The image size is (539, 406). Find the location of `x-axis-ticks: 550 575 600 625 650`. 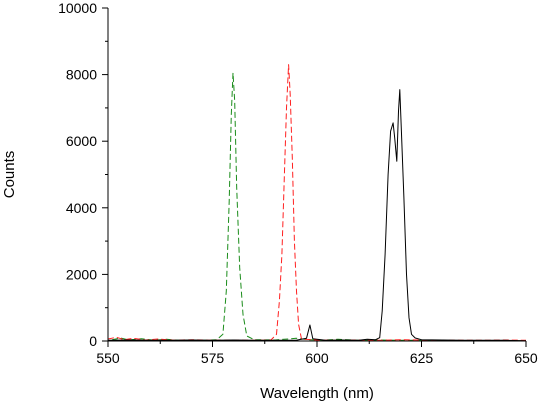

x-axis-ticks: 550 575 600 625 650 is located at coordinates (317, 353).